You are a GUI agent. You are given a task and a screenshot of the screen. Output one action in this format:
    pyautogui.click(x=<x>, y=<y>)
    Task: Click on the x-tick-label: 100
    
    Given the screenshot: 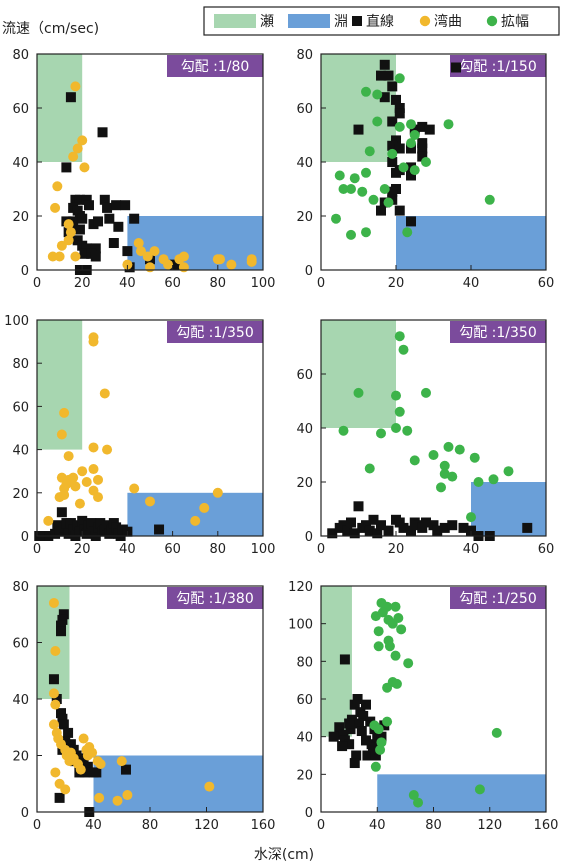 What is the action you would take?
    pyautogui.click(x=263, y=549)
    